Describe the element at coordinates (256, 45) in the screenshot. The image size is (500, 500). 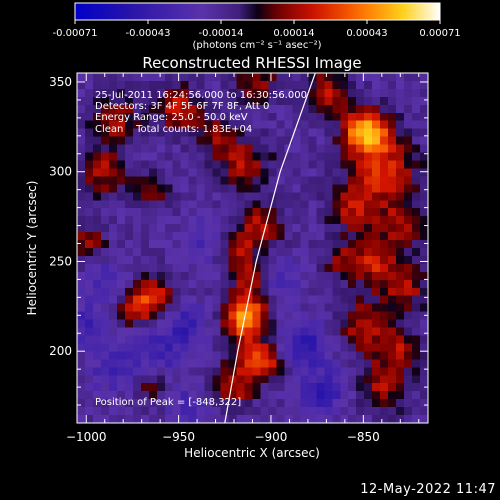
I see `colorbar-unit: (photons cm⁻² s⁻¹ asec⁻²)` at that location.